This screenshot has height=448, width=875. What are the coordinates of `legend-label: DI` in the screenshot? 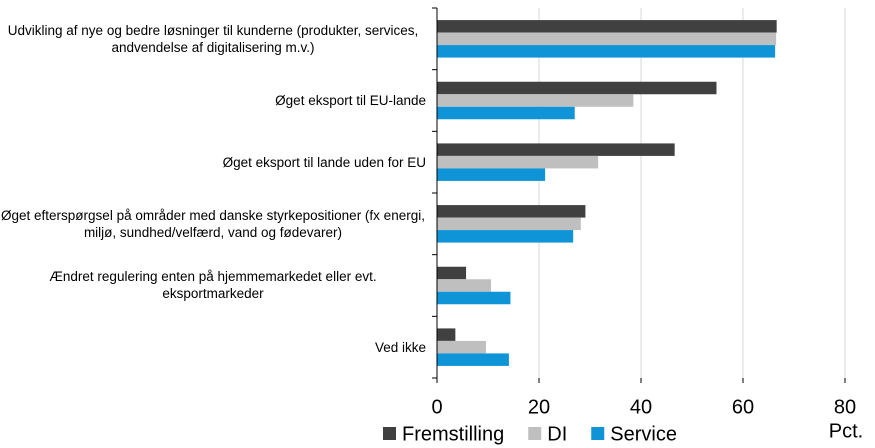 It's located at (557, 434).